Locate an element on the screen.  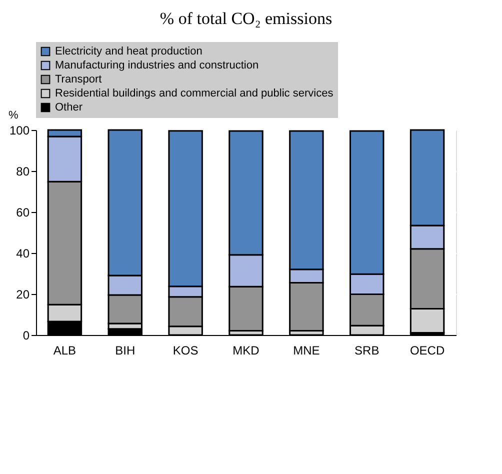
x-tick-label: OECD is located at coordinates (427, 351).